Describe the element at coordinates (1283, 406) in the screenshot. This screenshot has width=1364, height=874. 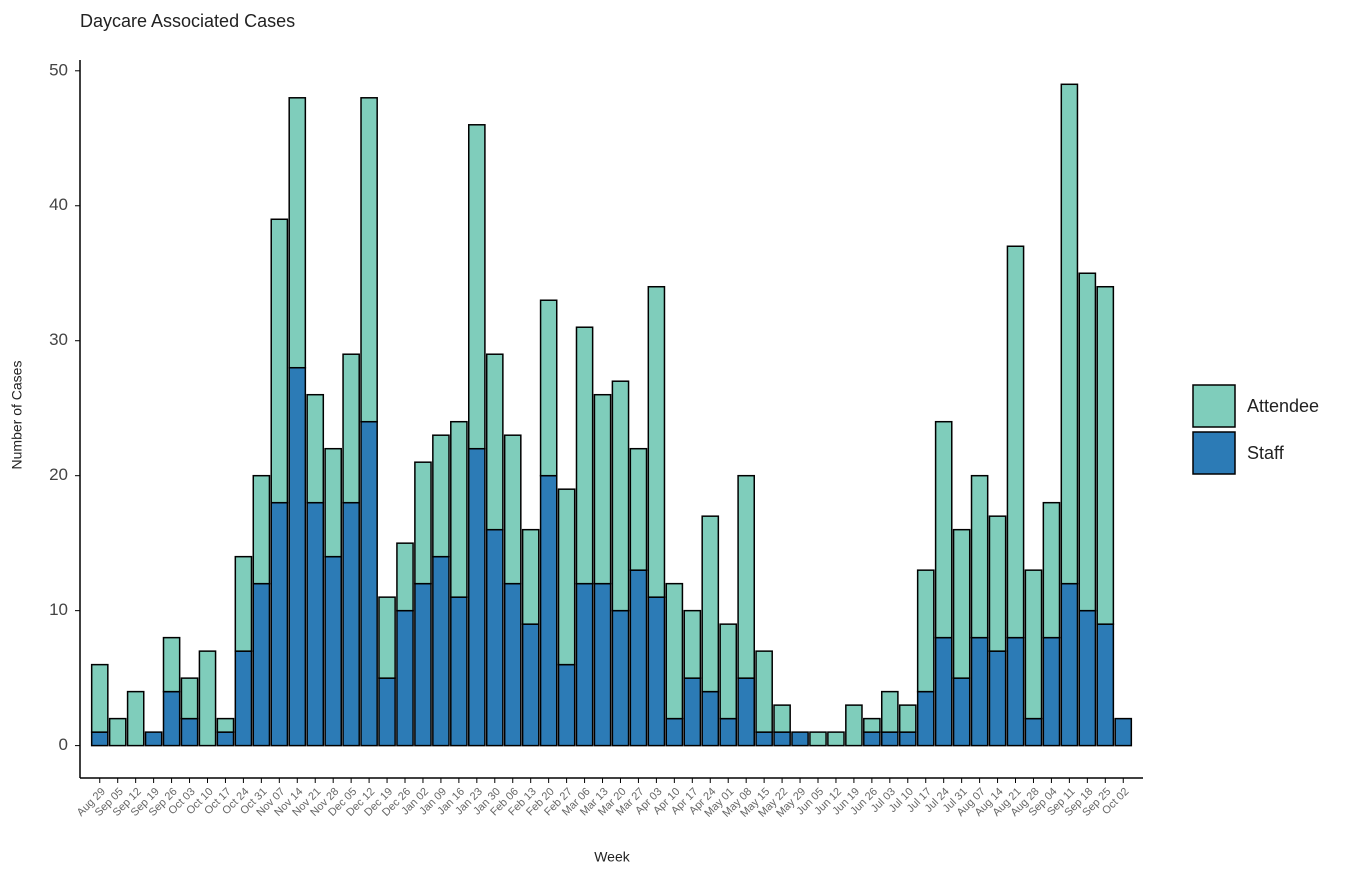
I see `legend-label: Attendee` at that location.